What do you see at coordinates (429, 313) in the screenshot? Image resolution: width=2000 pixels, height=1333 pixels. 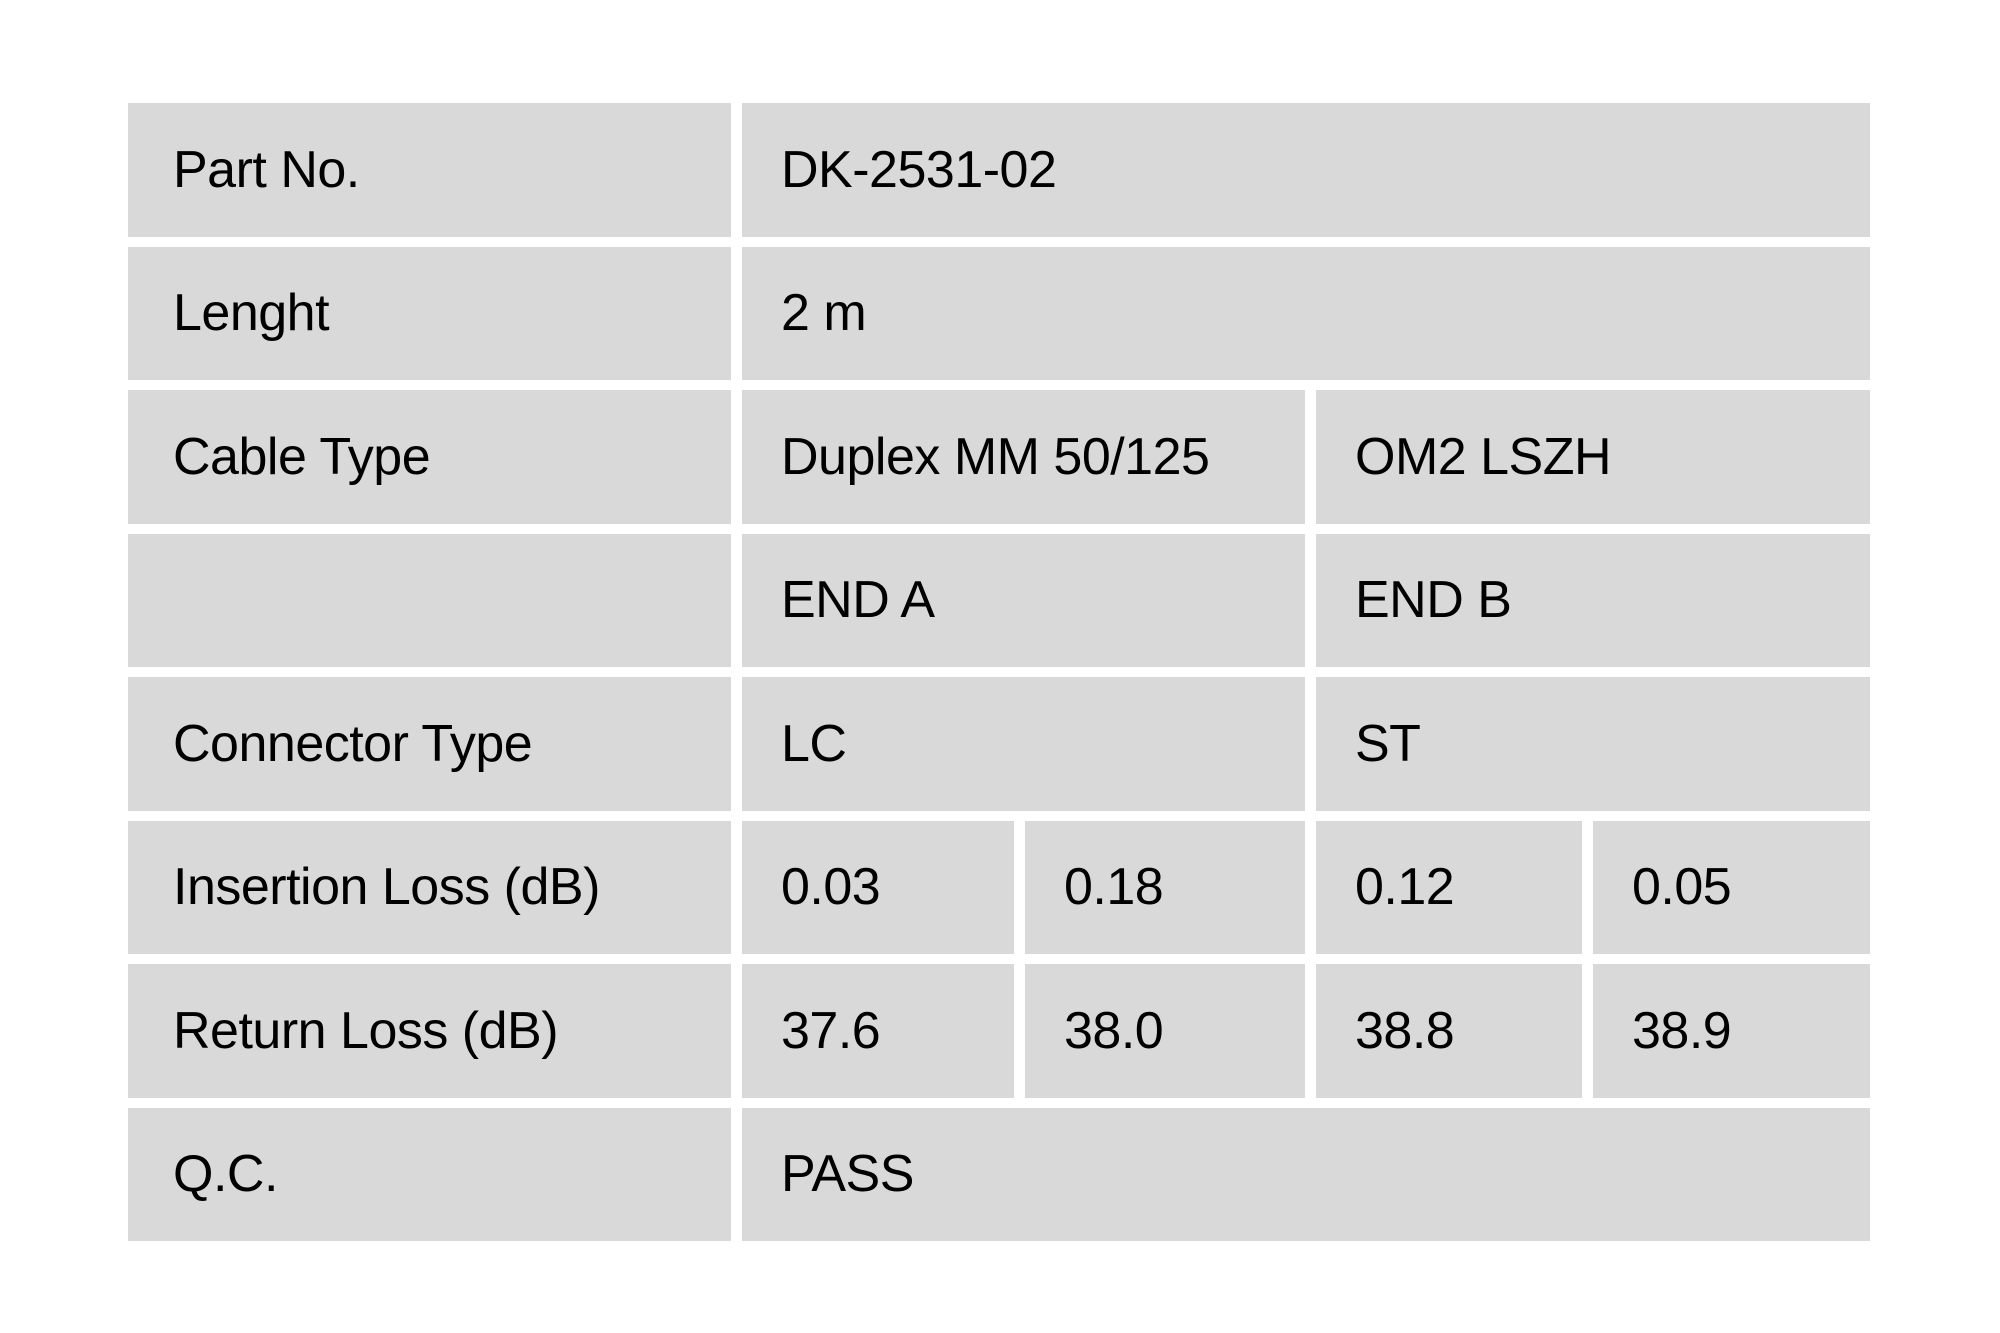 I see `length-label: Lenght` at bounding box center [429, 313].